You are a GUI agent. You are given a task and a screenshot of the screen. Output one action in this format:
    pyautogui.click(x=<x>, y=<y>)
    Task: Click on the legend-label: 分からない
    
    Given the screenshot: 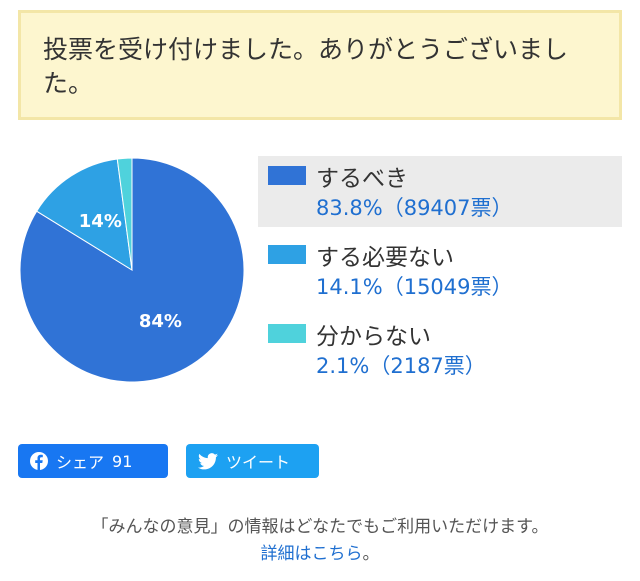 What is the action you would take?
    pyautogui.click(x=373, y=337)
    